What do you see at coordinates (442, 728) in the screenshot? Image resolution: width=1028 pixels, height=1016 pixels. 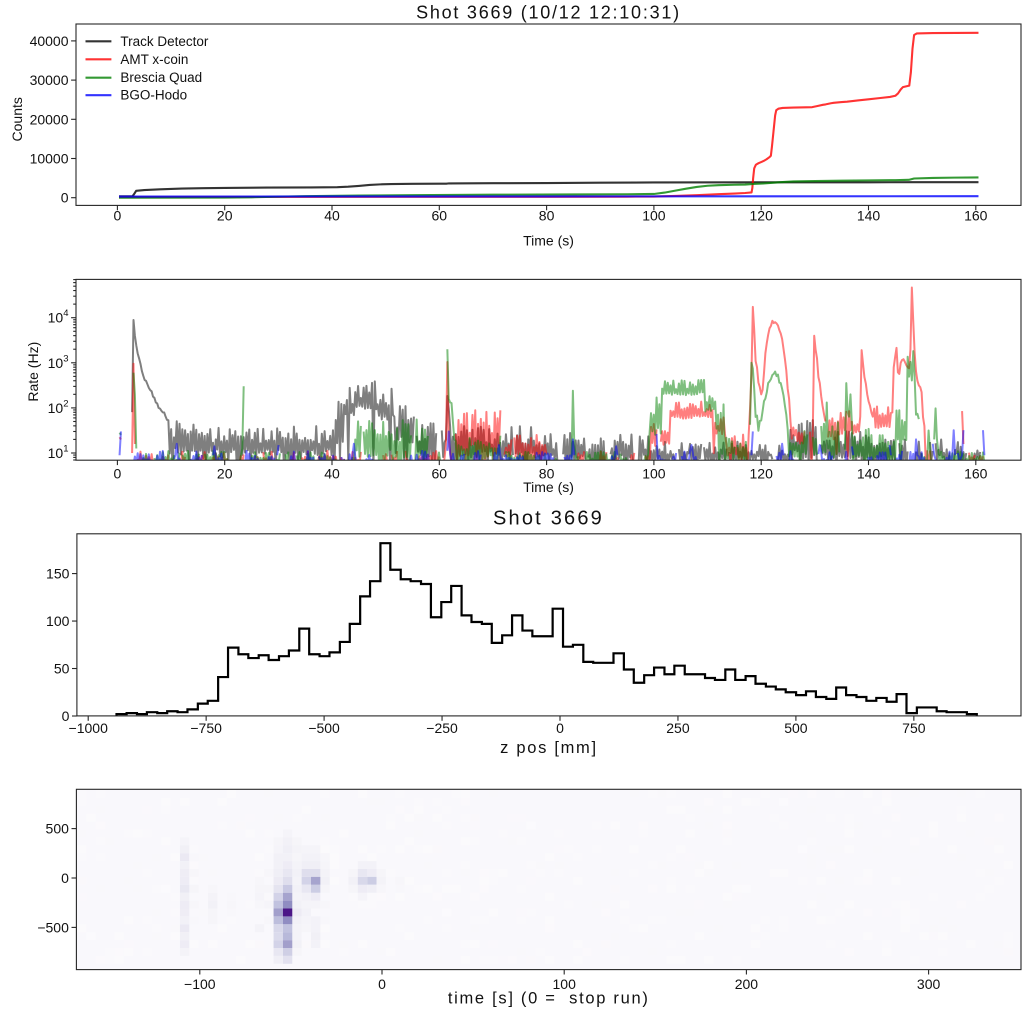 I see `svg-text: −250` at bounding box center [442, 728].